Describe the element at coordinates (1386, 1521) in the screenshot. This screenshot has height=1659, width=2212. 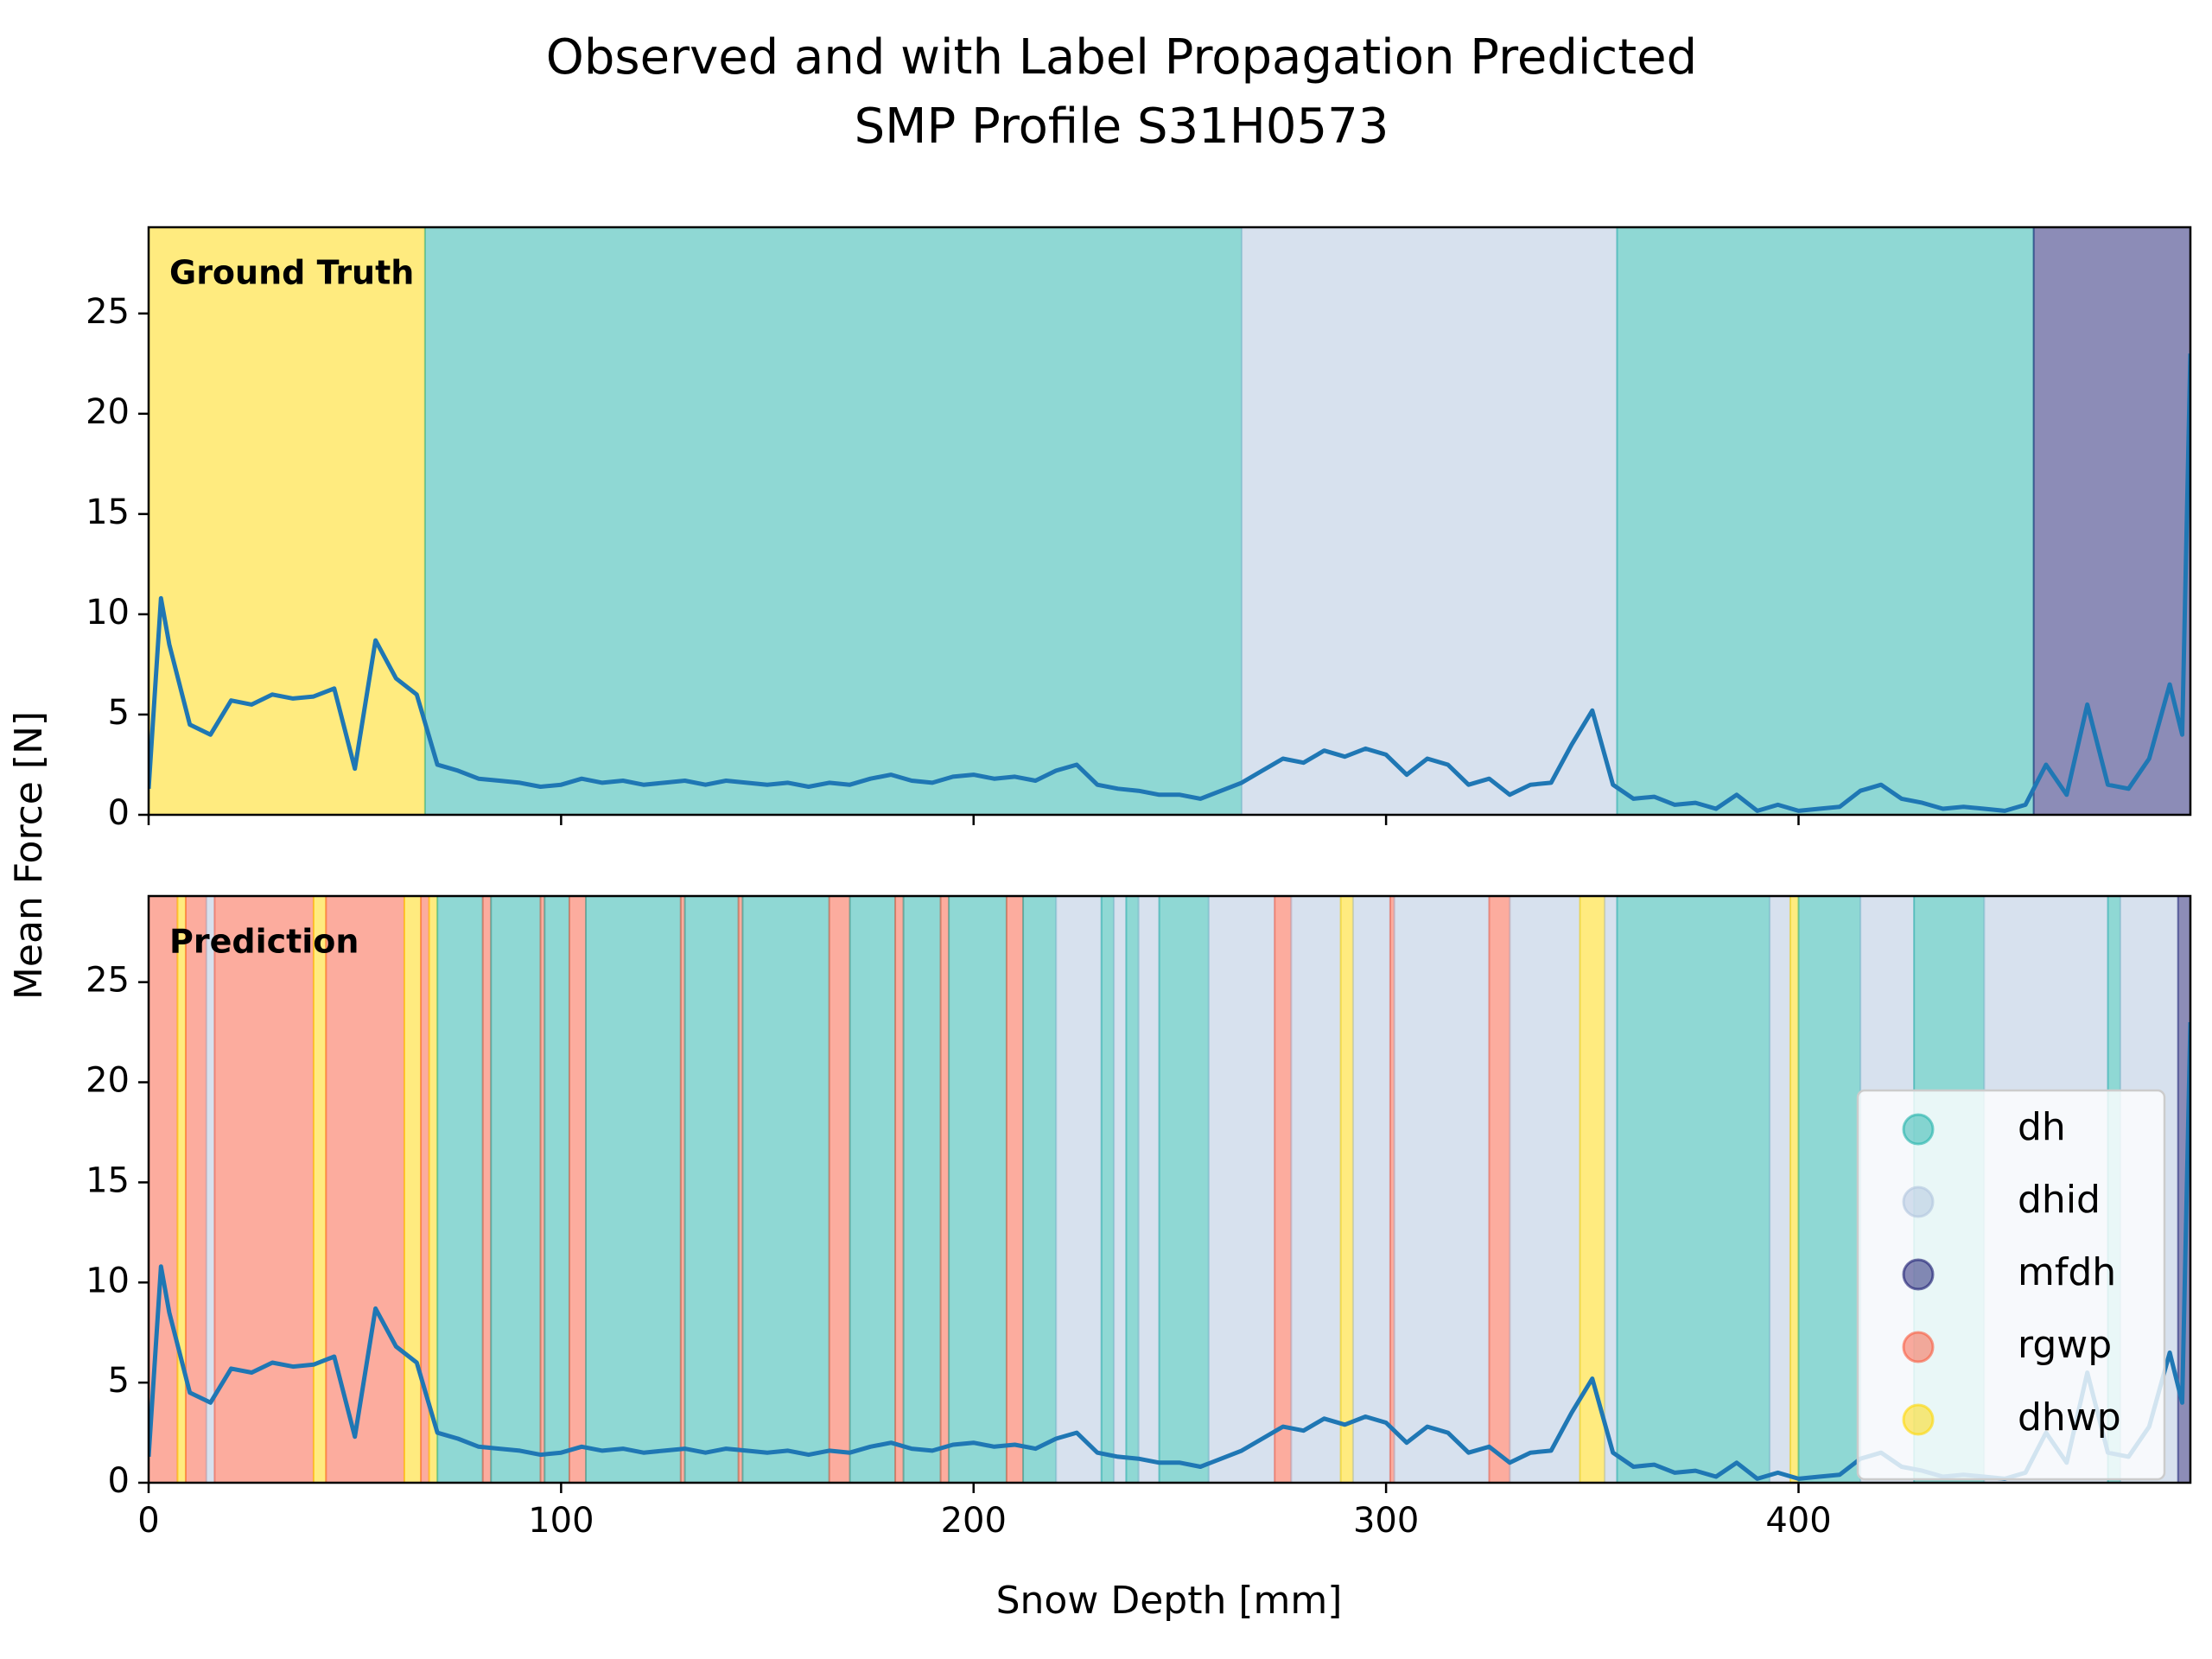
I see `x-tick-label: 300` at that location.